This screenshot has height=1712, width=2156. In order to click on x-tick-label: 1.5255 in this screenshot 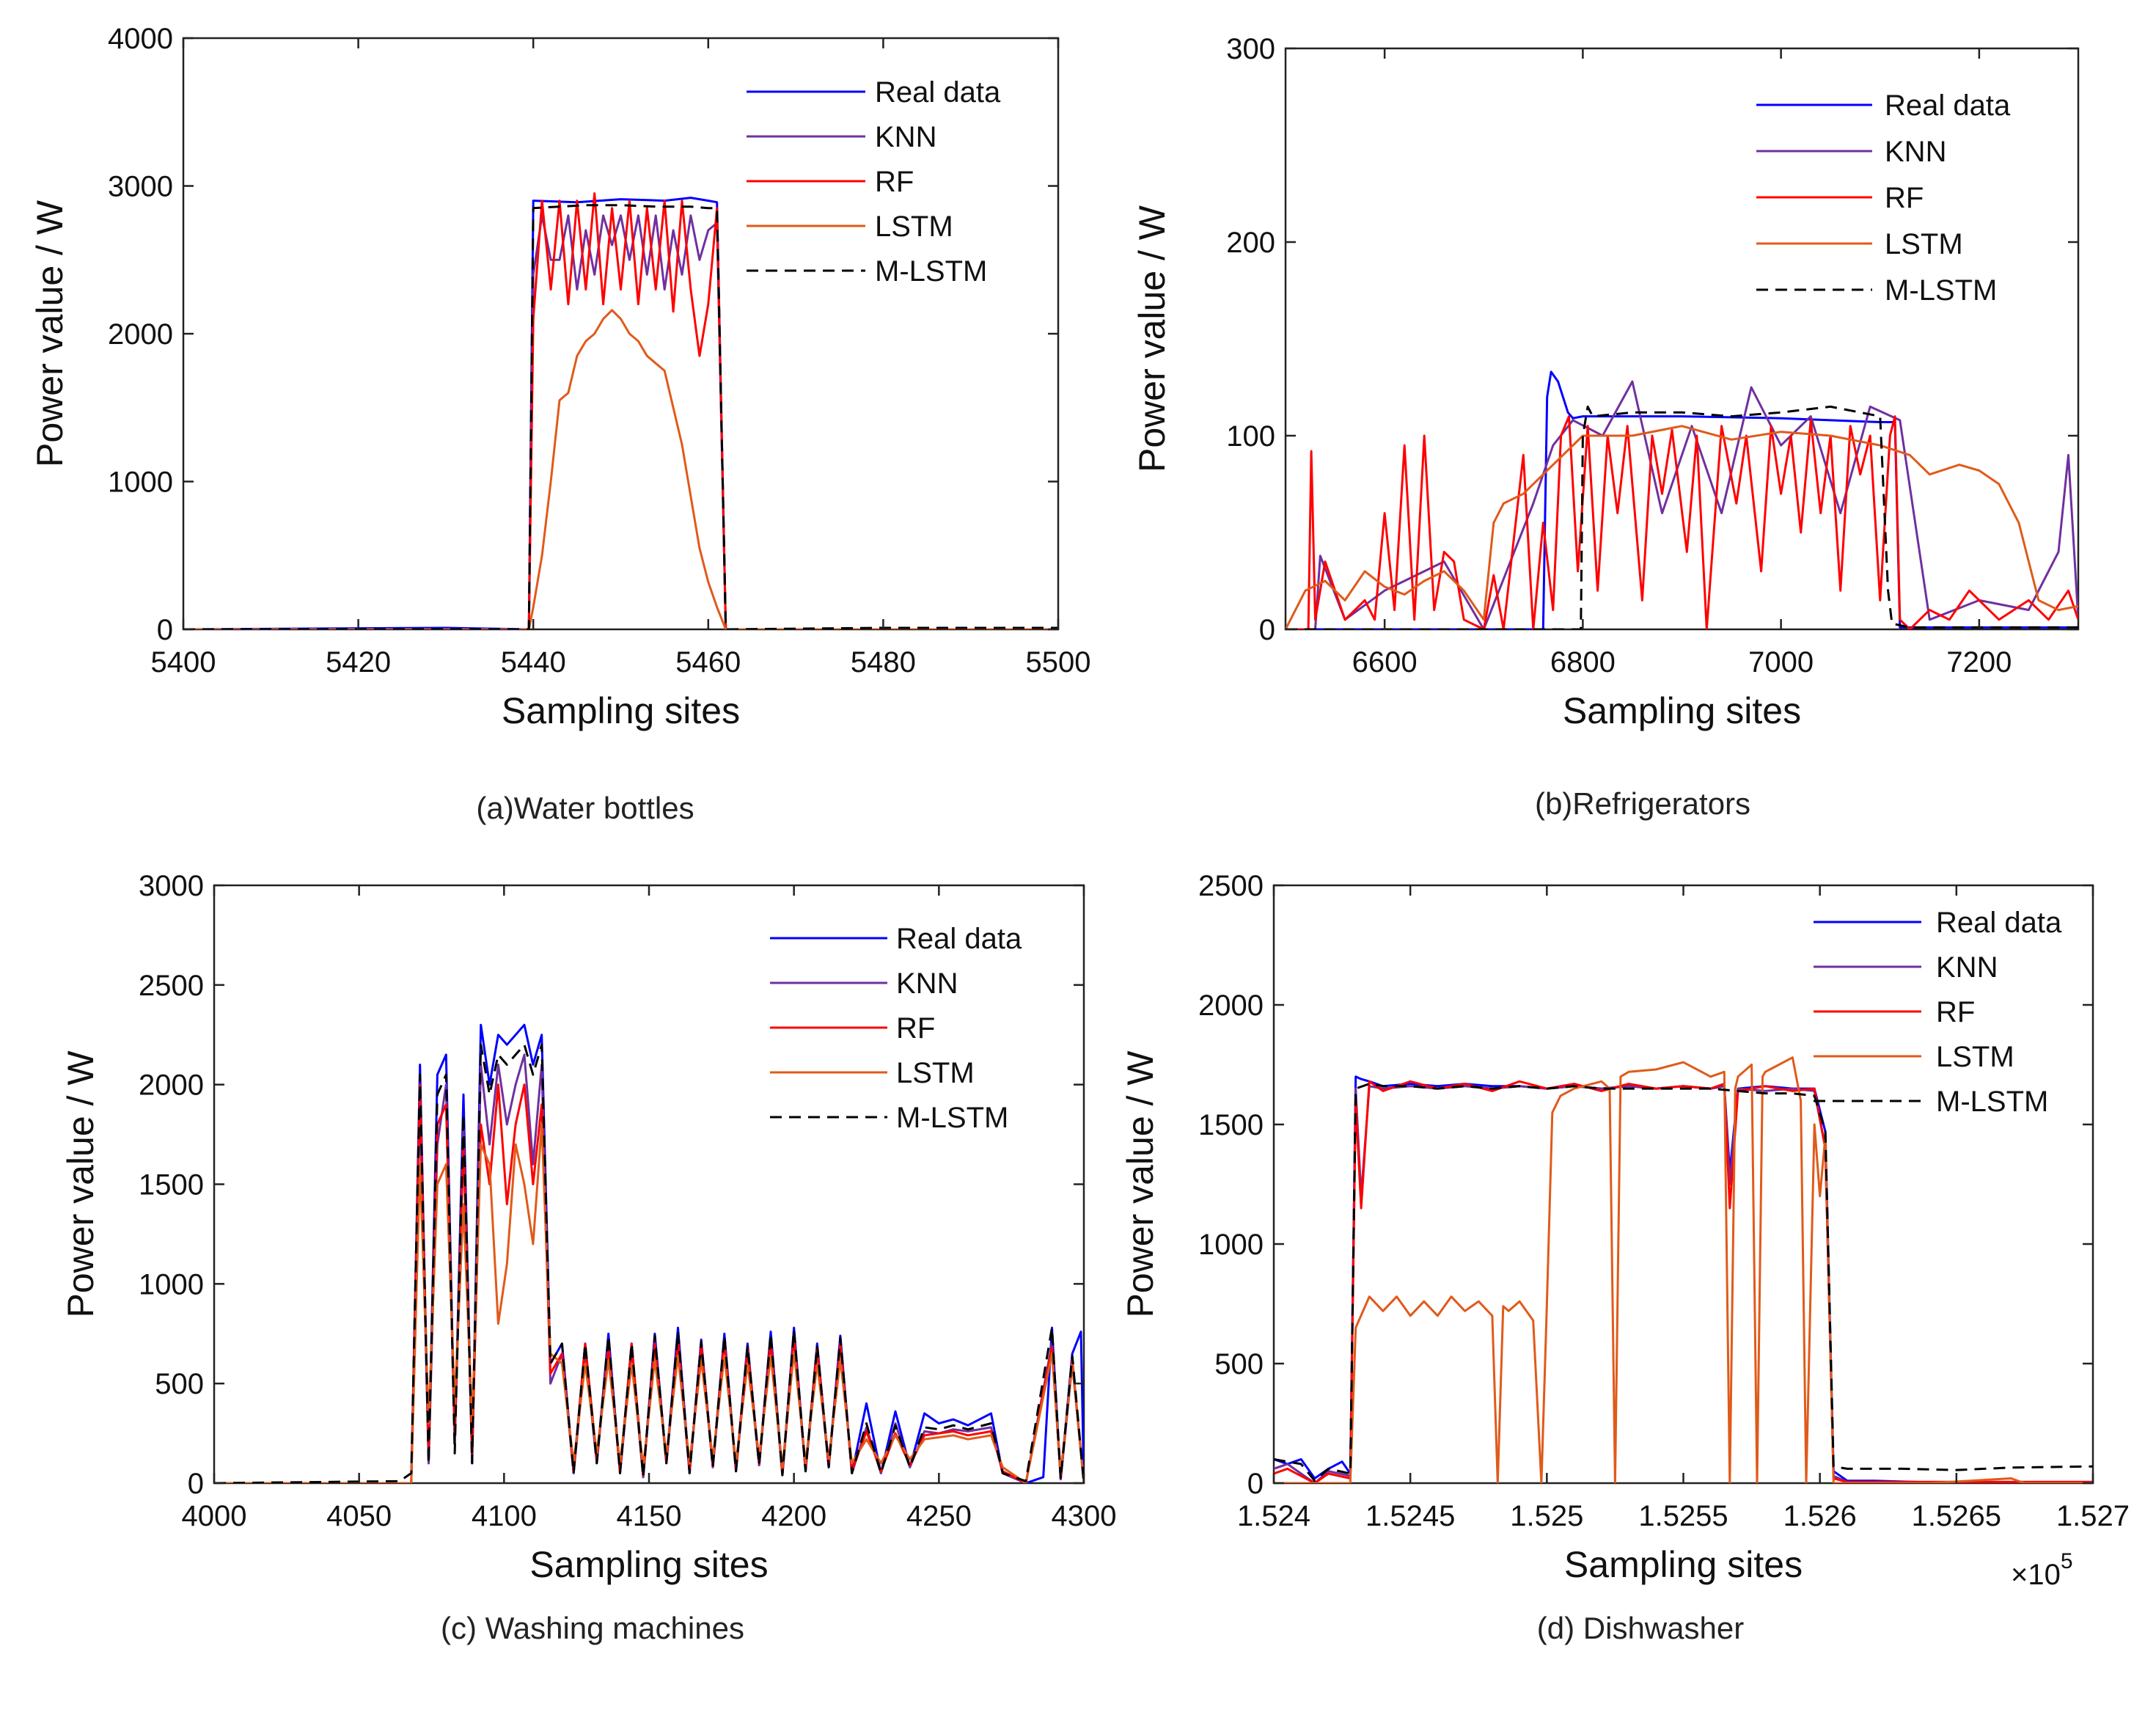, I will do `click(1683, 1516)`.